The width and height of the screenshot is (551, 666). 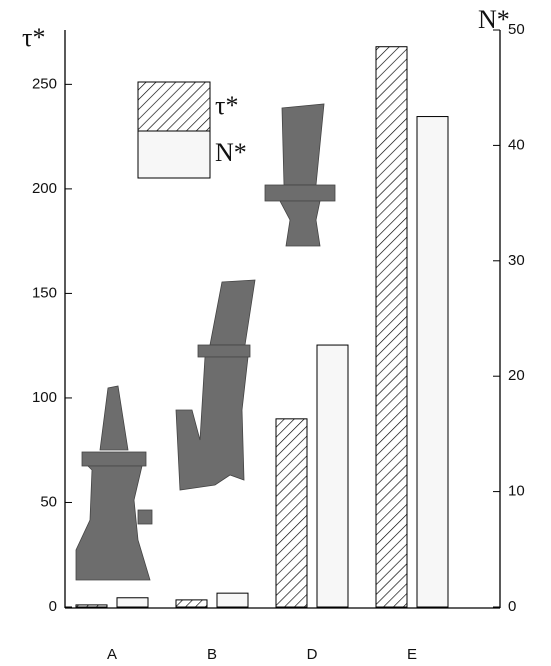 What do you see at coordinates (516, 260) in the screenshot?
I see `y2-tick-label: 30` at bounding box center [516, 260].